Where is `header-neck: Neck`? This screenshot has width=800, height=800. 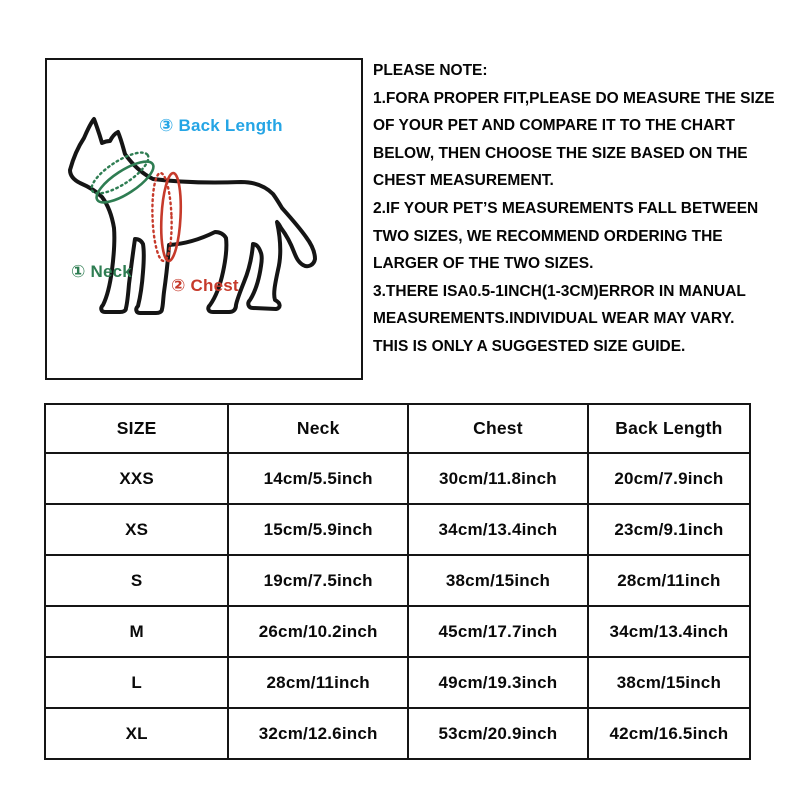 header-neck: Neck is located at coordinates (318, 428).